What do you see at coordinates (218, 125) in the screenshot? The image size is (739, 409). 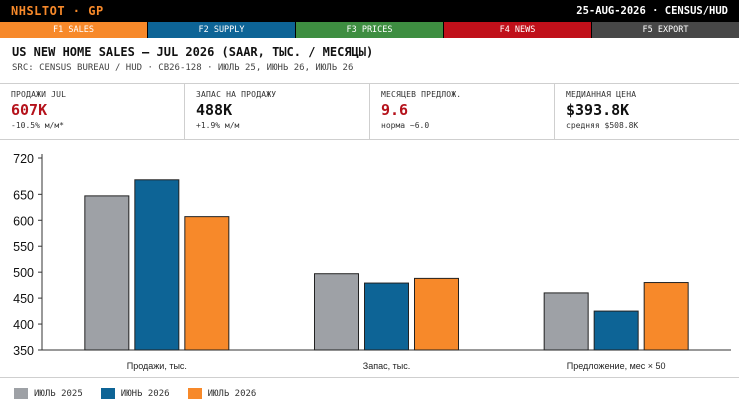 I see `stat-sub: +1.9% м/м` at bounding box center [218, 125].